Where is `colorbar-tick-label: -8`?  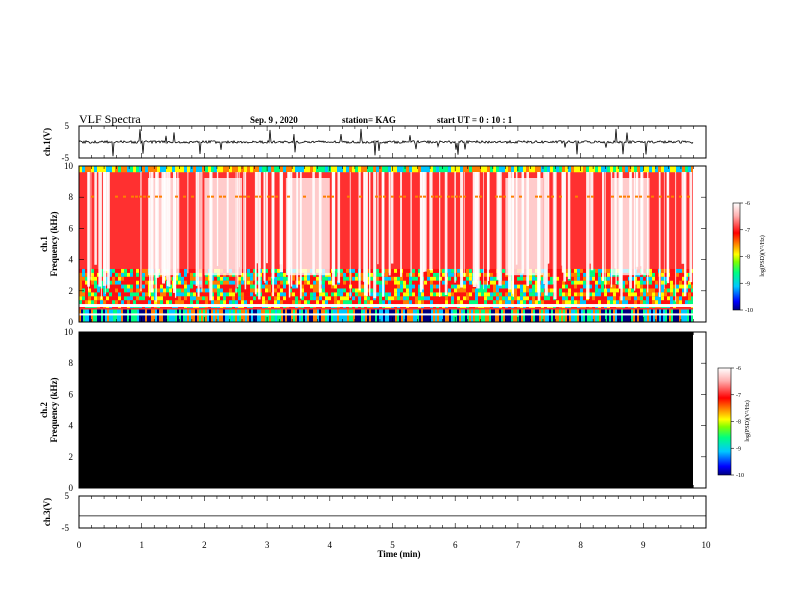
colorbar-tick-label: -8 is located at coordinates (738, 423).